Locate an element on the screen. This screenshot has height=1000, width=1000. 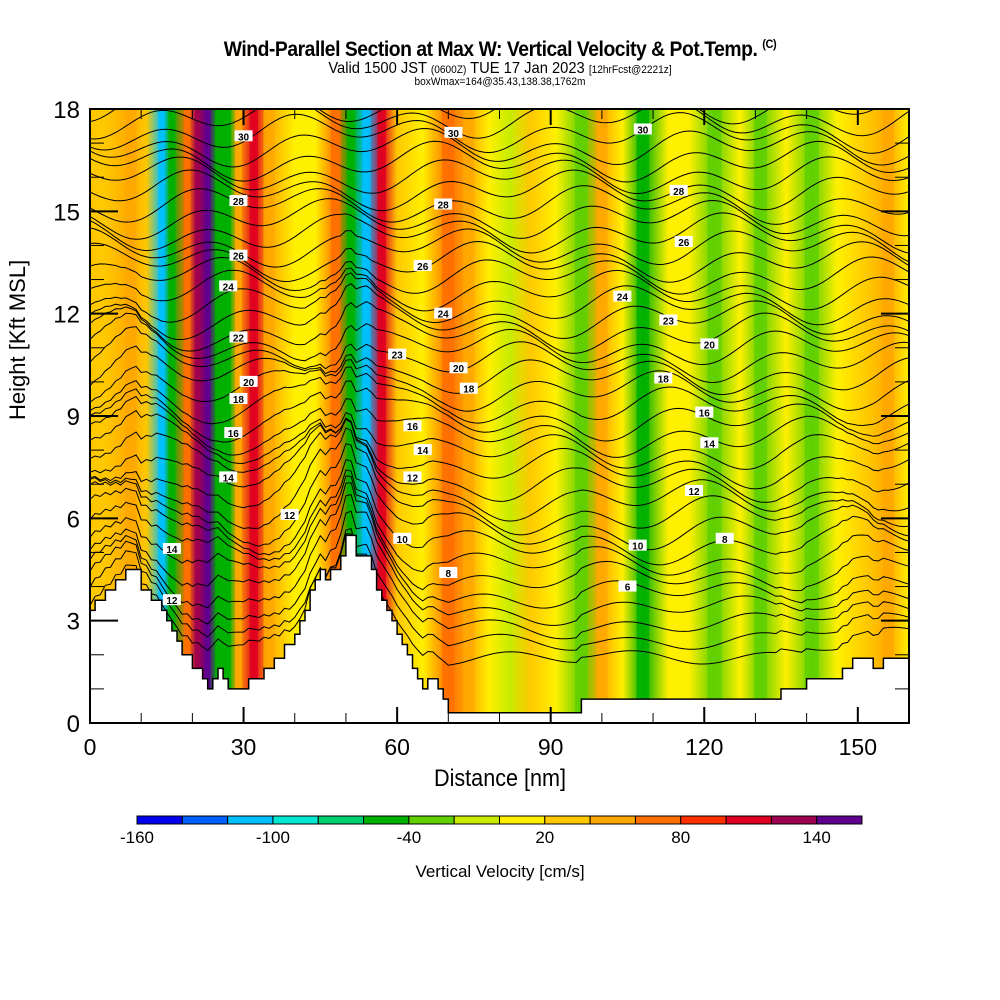
contour-label: 10 is located at coordinates (402, 539).